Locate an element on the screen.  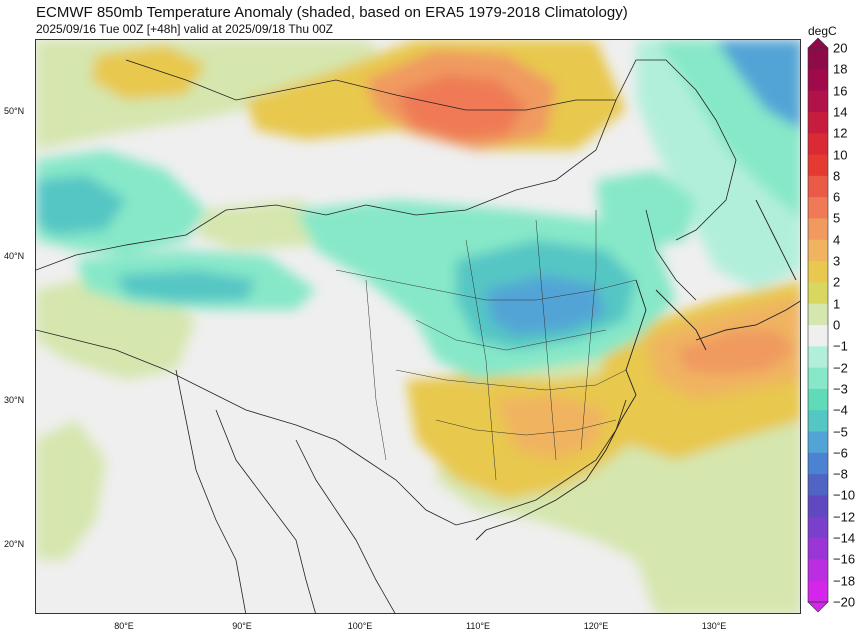
colorbar-tick-label: −16 is located at coordinates (844, 559).